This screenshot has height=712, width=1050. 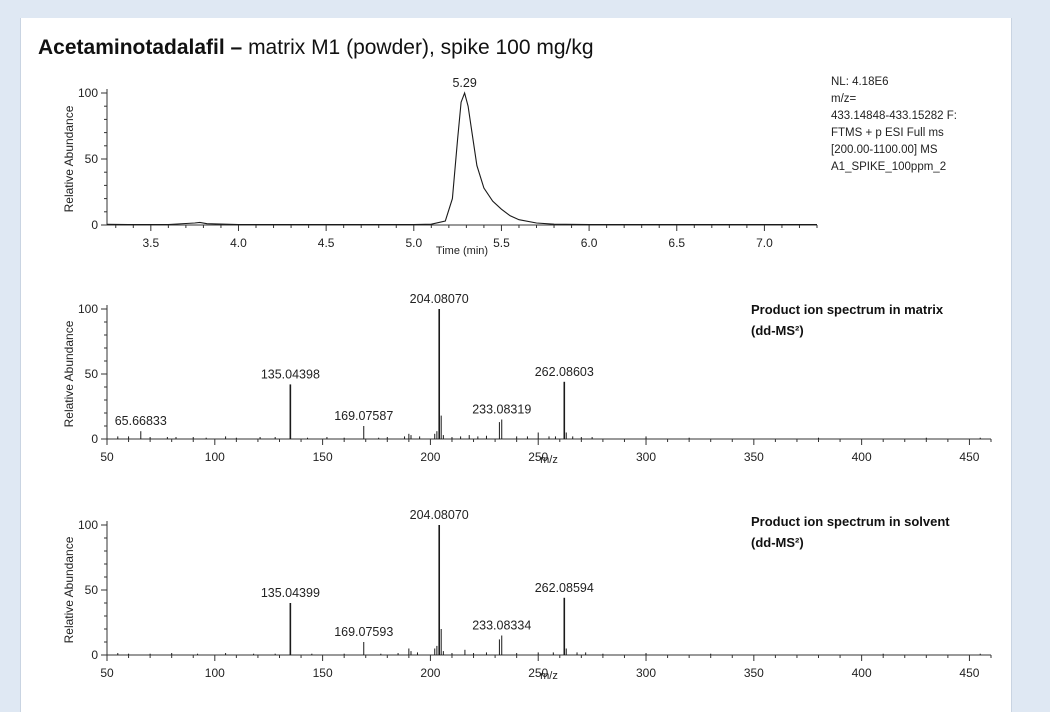 What do you see at coordinates (589, 243) in the screenshot?
I see `panel1-x-tick-label: 6.0` at bounding box center [589, 243].